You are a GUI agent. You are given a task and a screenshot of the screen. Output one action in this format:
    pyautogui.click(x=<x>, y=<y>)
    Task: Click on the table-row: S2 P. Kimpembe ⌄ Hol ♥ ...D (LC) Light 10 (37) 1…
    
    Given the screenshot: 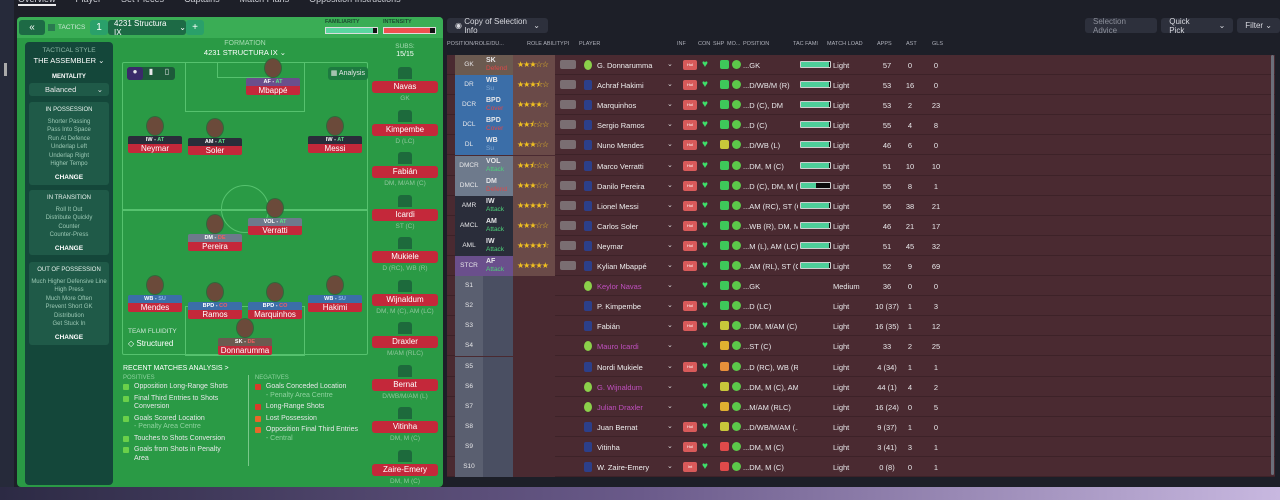 What is the action you would take?
    pyautogui.click(x=861, y=306)
    